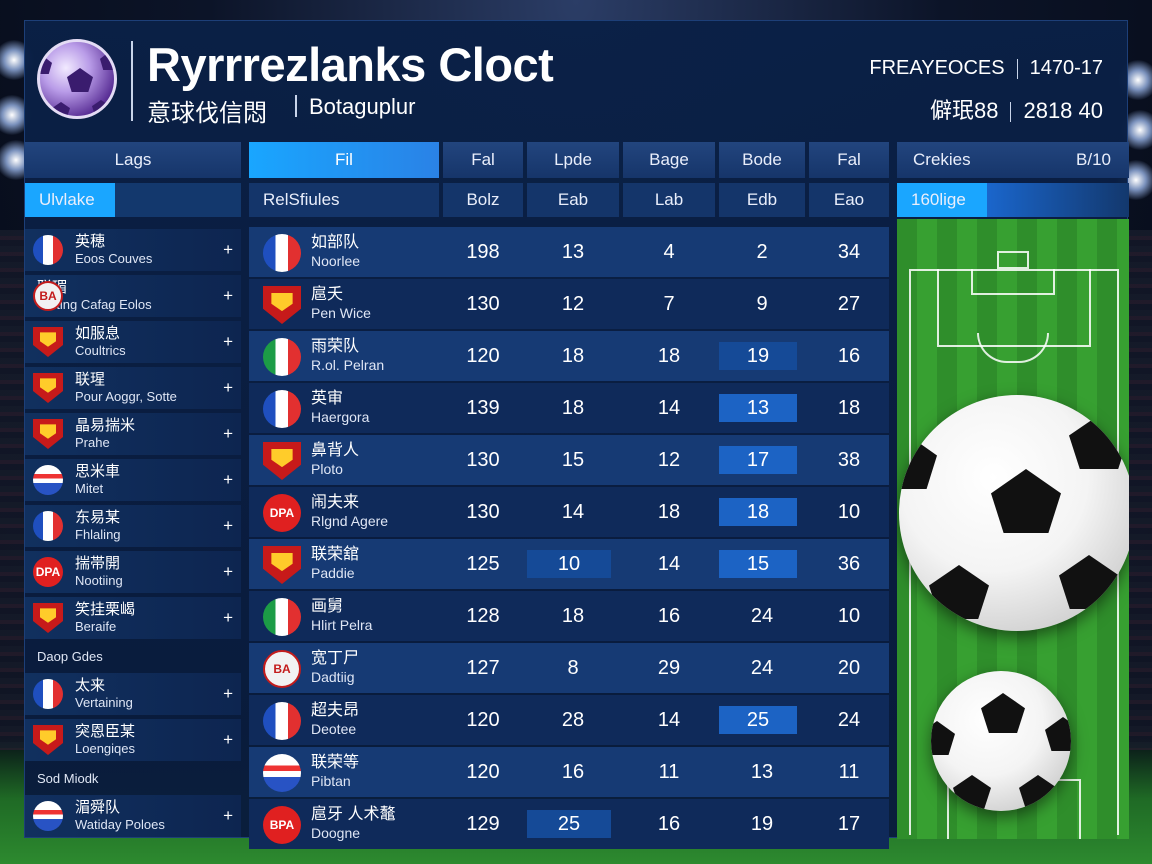  Describe the element at coordinates (133, 434) in the screenshot. I see `league-list-item: 晶易揣米 Prahe +` at that location.